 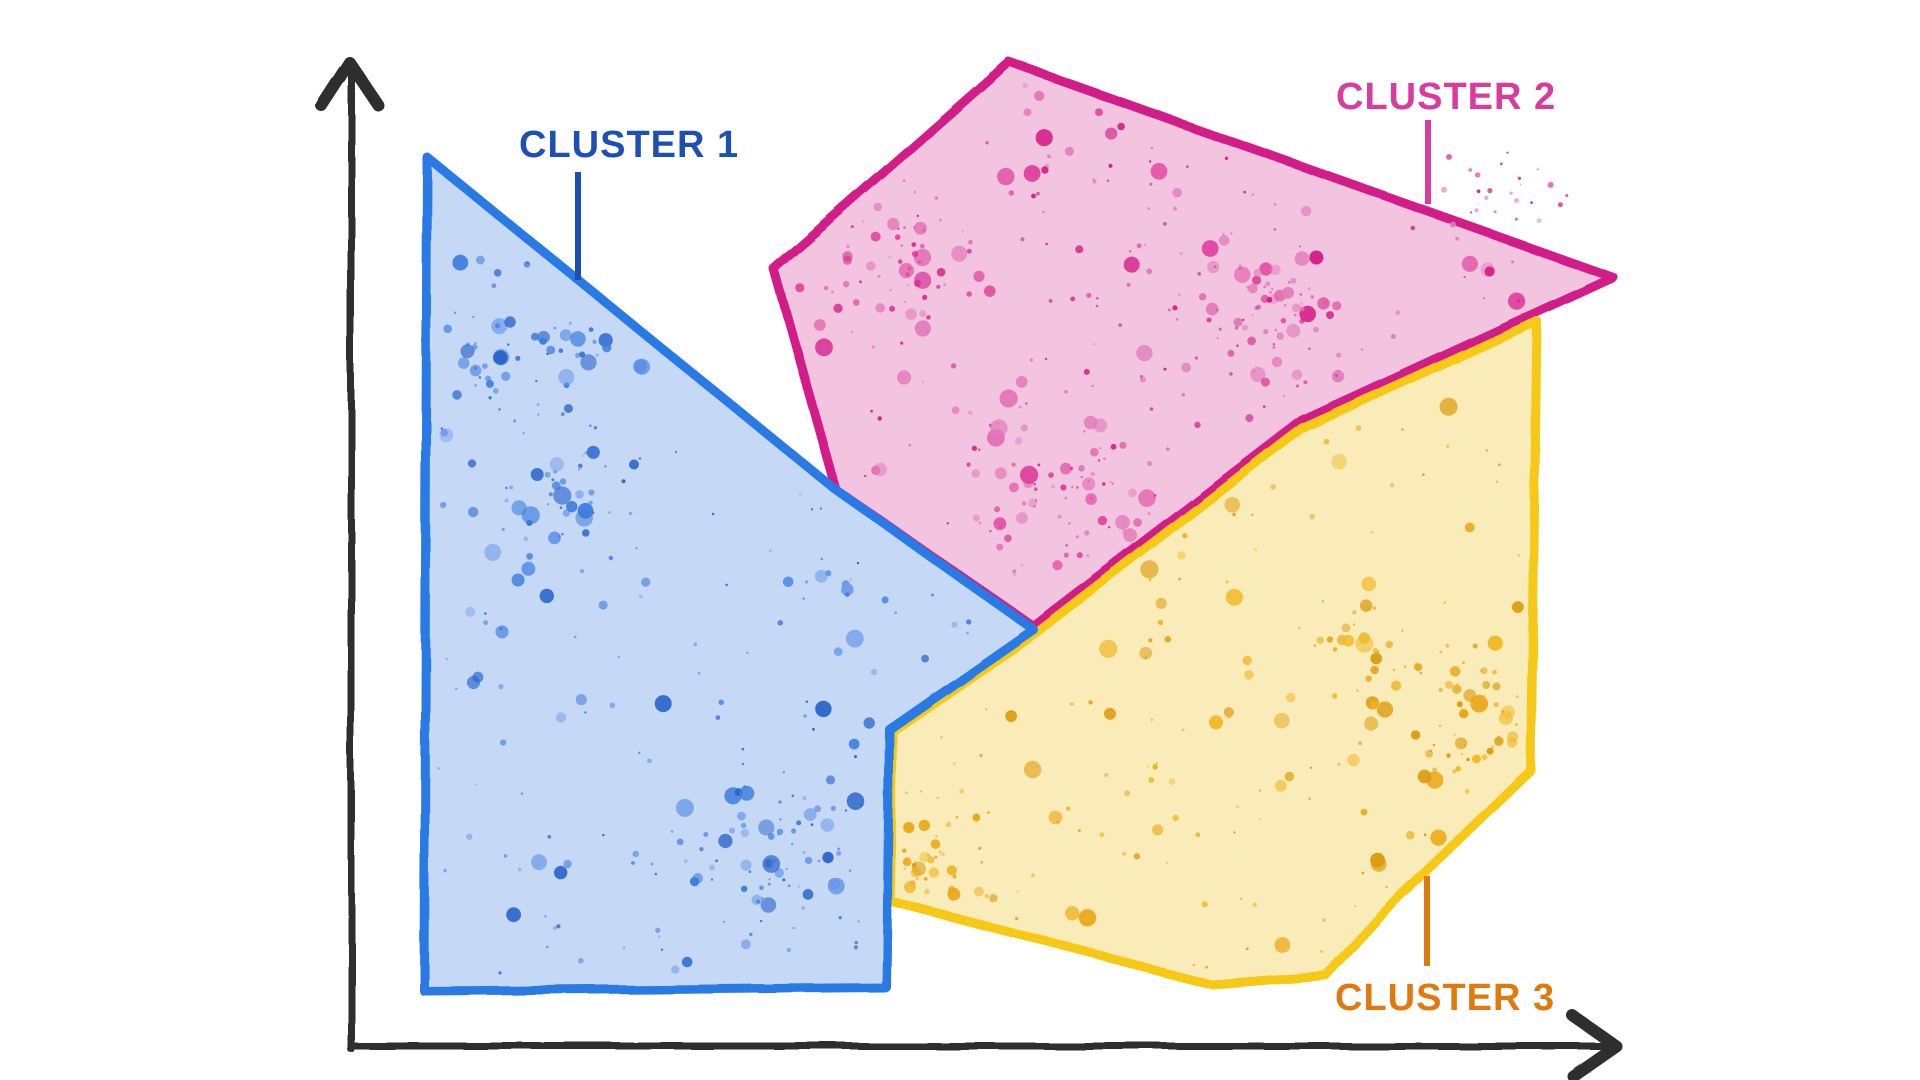 What do you see at coordinates (1594, 1045) in the screenshot?
I see `x-axis-arrowhead-icon` at bounding box center [1594, 1045].